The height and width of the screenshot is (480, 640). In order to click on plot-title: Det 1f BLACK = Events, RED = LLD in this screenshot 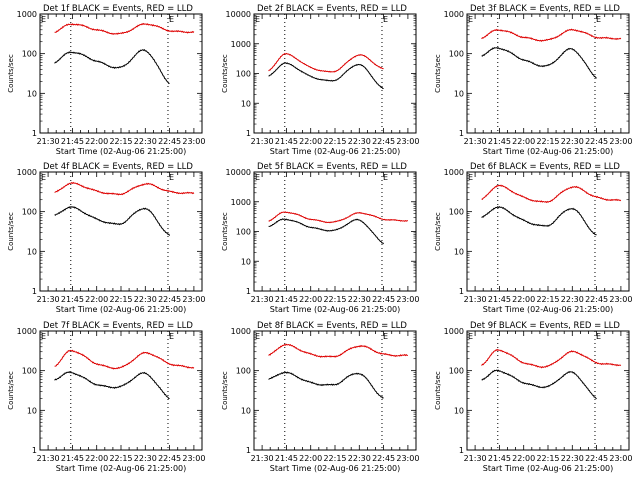, I will do `click(118, 9)`.